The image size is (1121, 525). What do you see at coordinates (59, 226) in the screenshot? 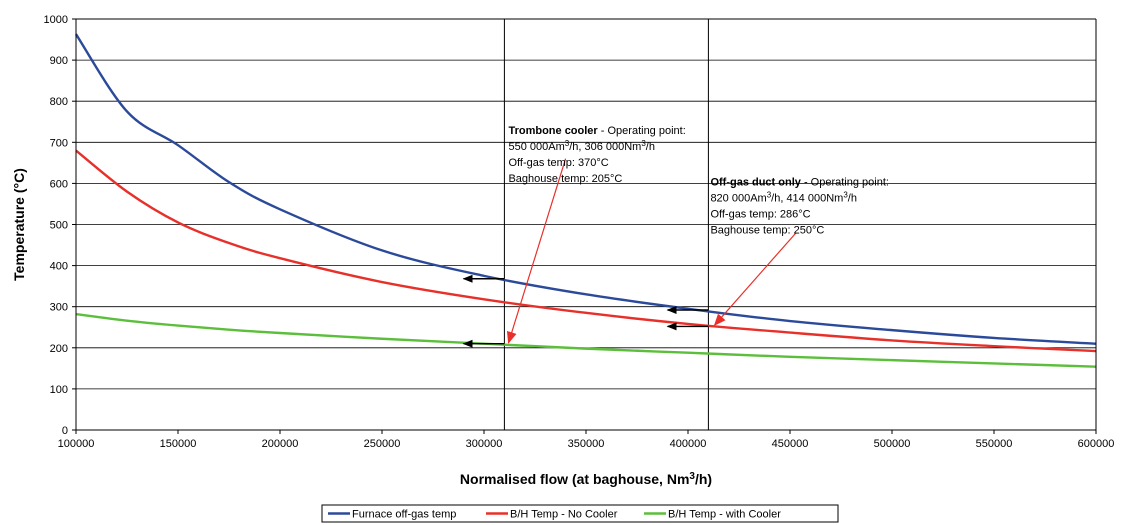
I see `y-tick-label: 500` at bounding box center [59, 226].